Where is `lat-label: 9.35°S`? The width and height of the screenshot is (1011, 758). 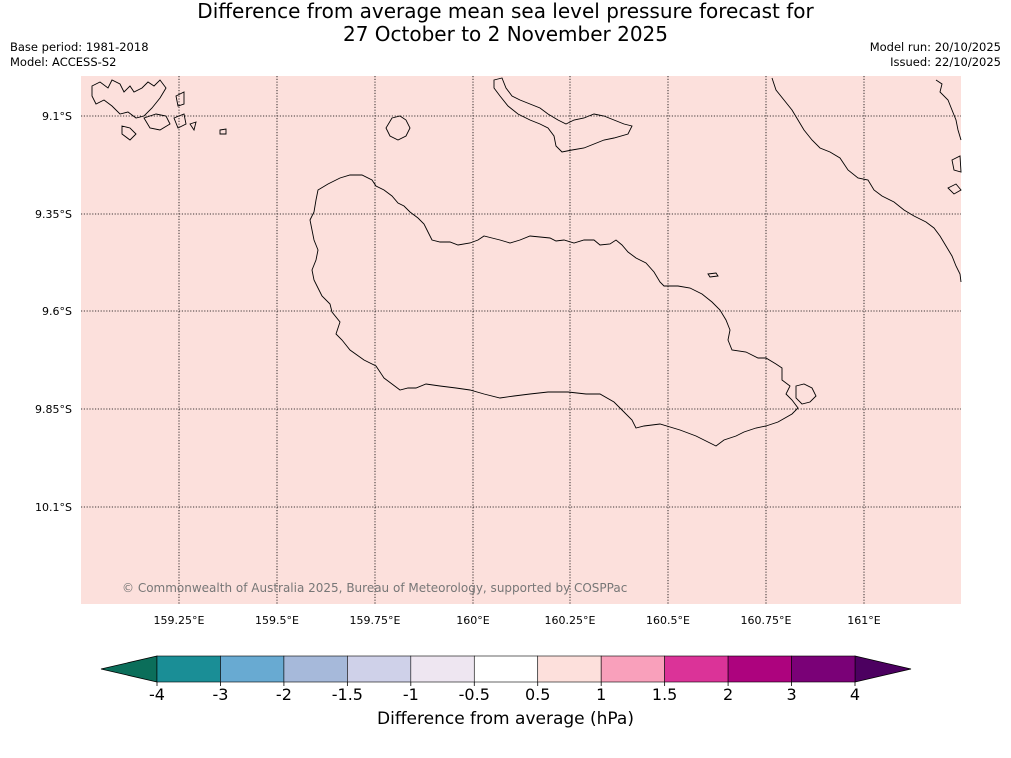 lat-label: 9.35°S is located at coordinates (53, 214).